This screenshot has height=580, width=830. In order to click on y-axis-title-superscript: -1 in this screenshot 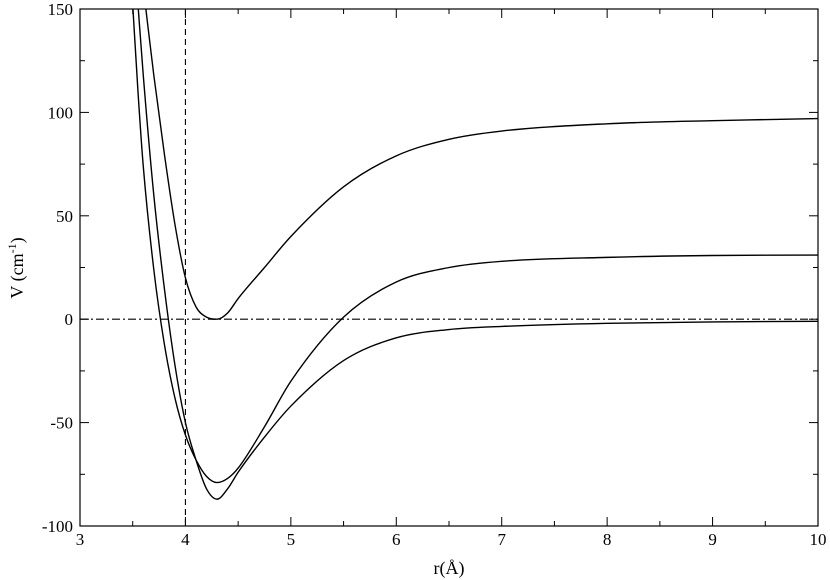, I will do `click(12, 248)`.